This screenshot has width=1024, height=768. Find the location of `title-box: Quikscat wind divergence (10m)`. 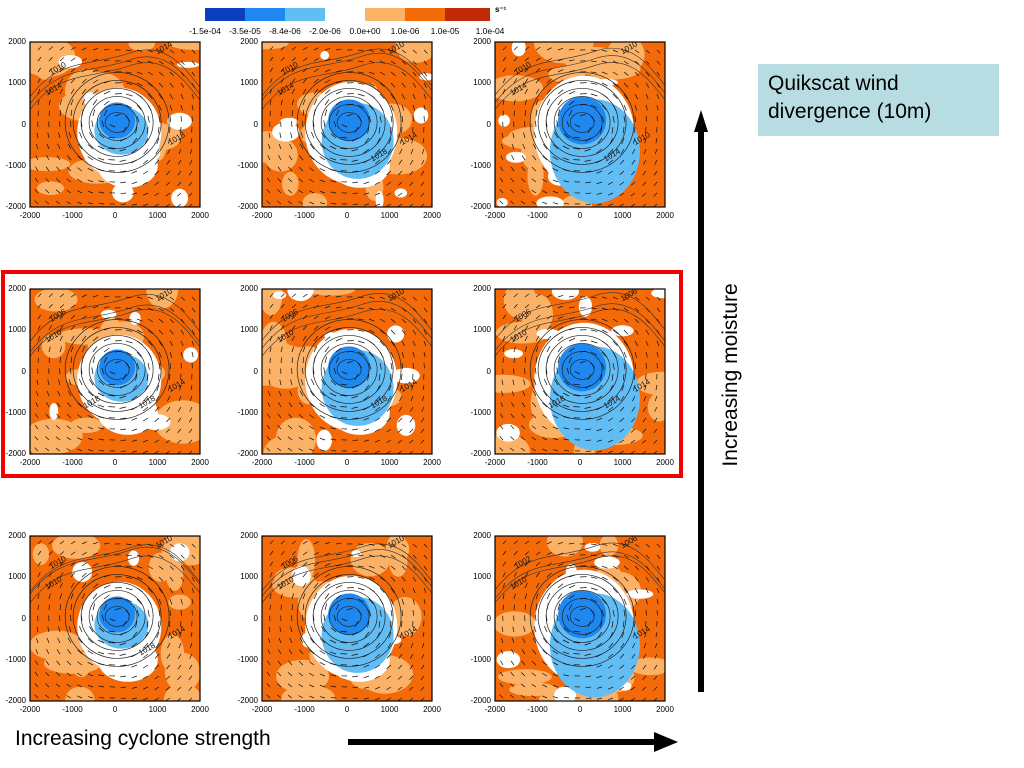

title-box: Quikscat wind divergence (10m) is located at coordinates (878, 100).